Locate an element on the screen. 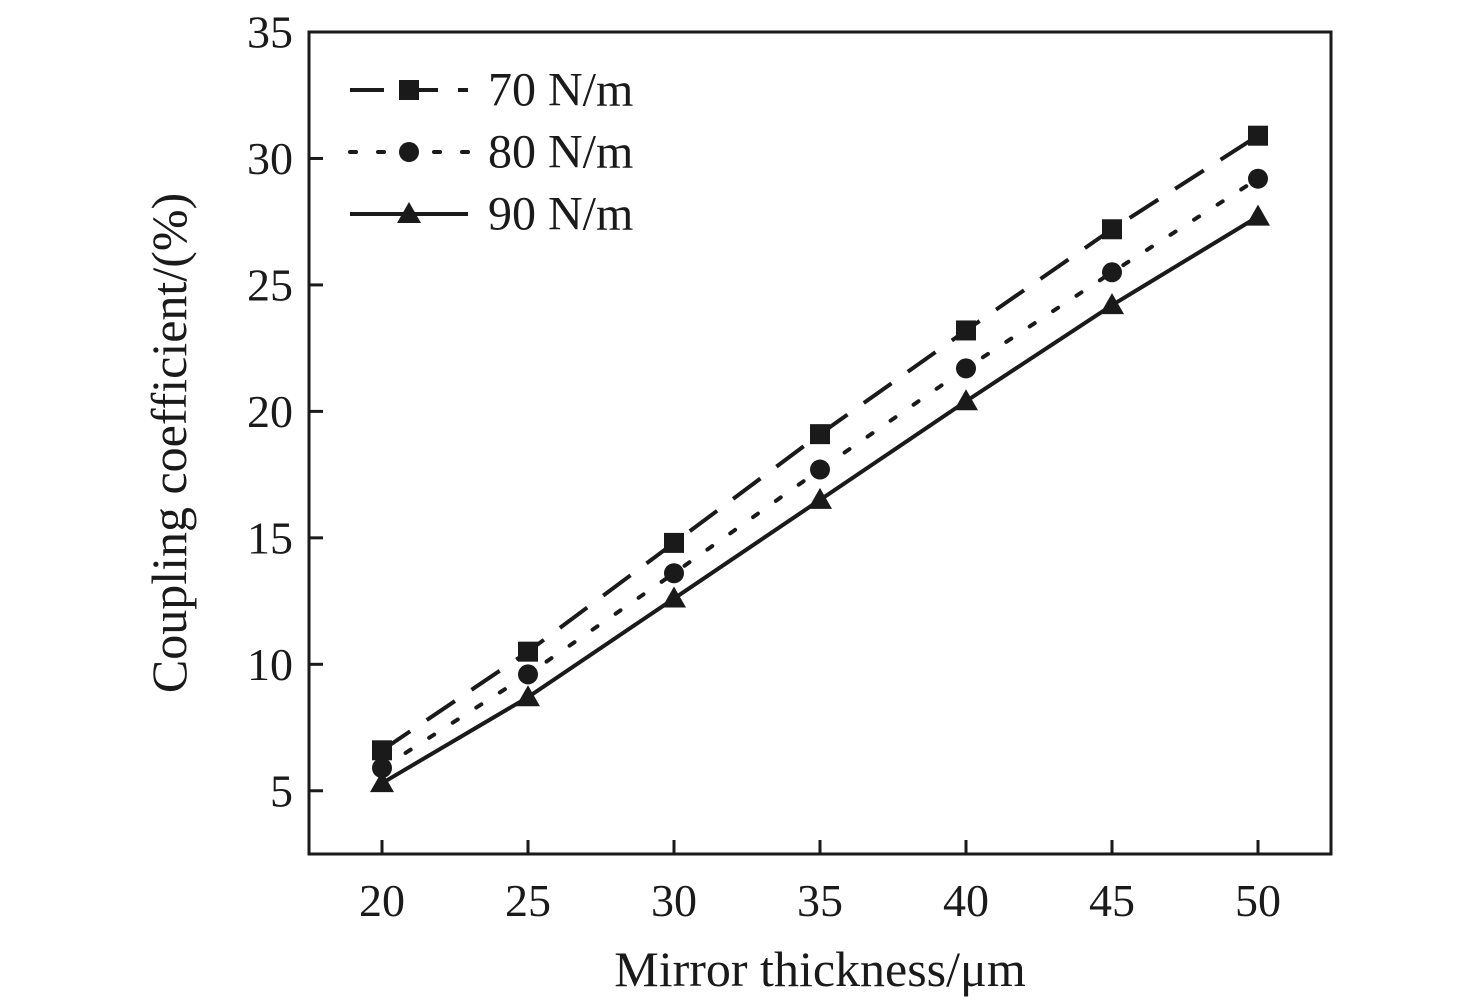 The image size is (1476, 1007). y-tick-label: 25 is located at coordinates (270, 284).